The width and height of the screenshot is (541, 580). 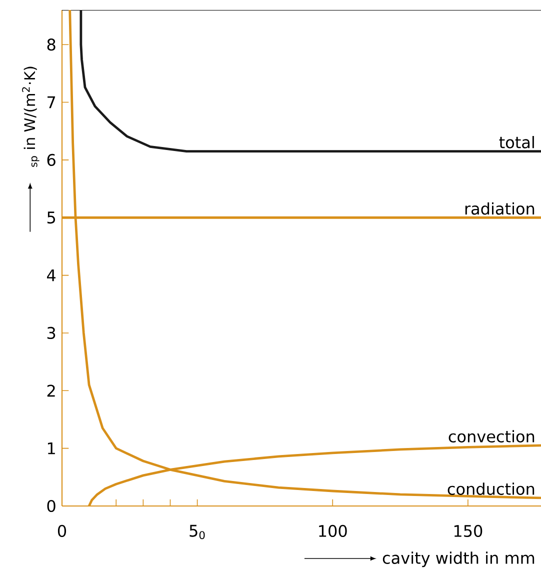 I want to click on y-tick-label: 1, so click(x=51, y=448).